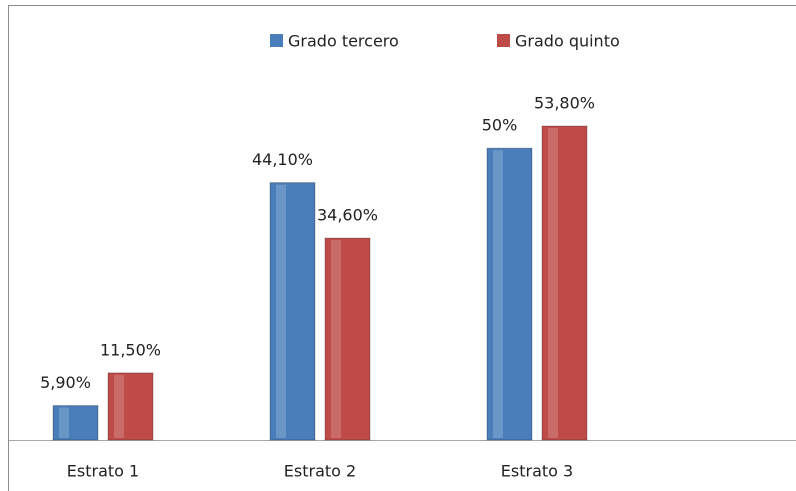 The image size is (796, 491). What do you see at coordinates (130, 349) in the screenshot?
I see `data-label: 11,50%` at bounding box center [130, 349].